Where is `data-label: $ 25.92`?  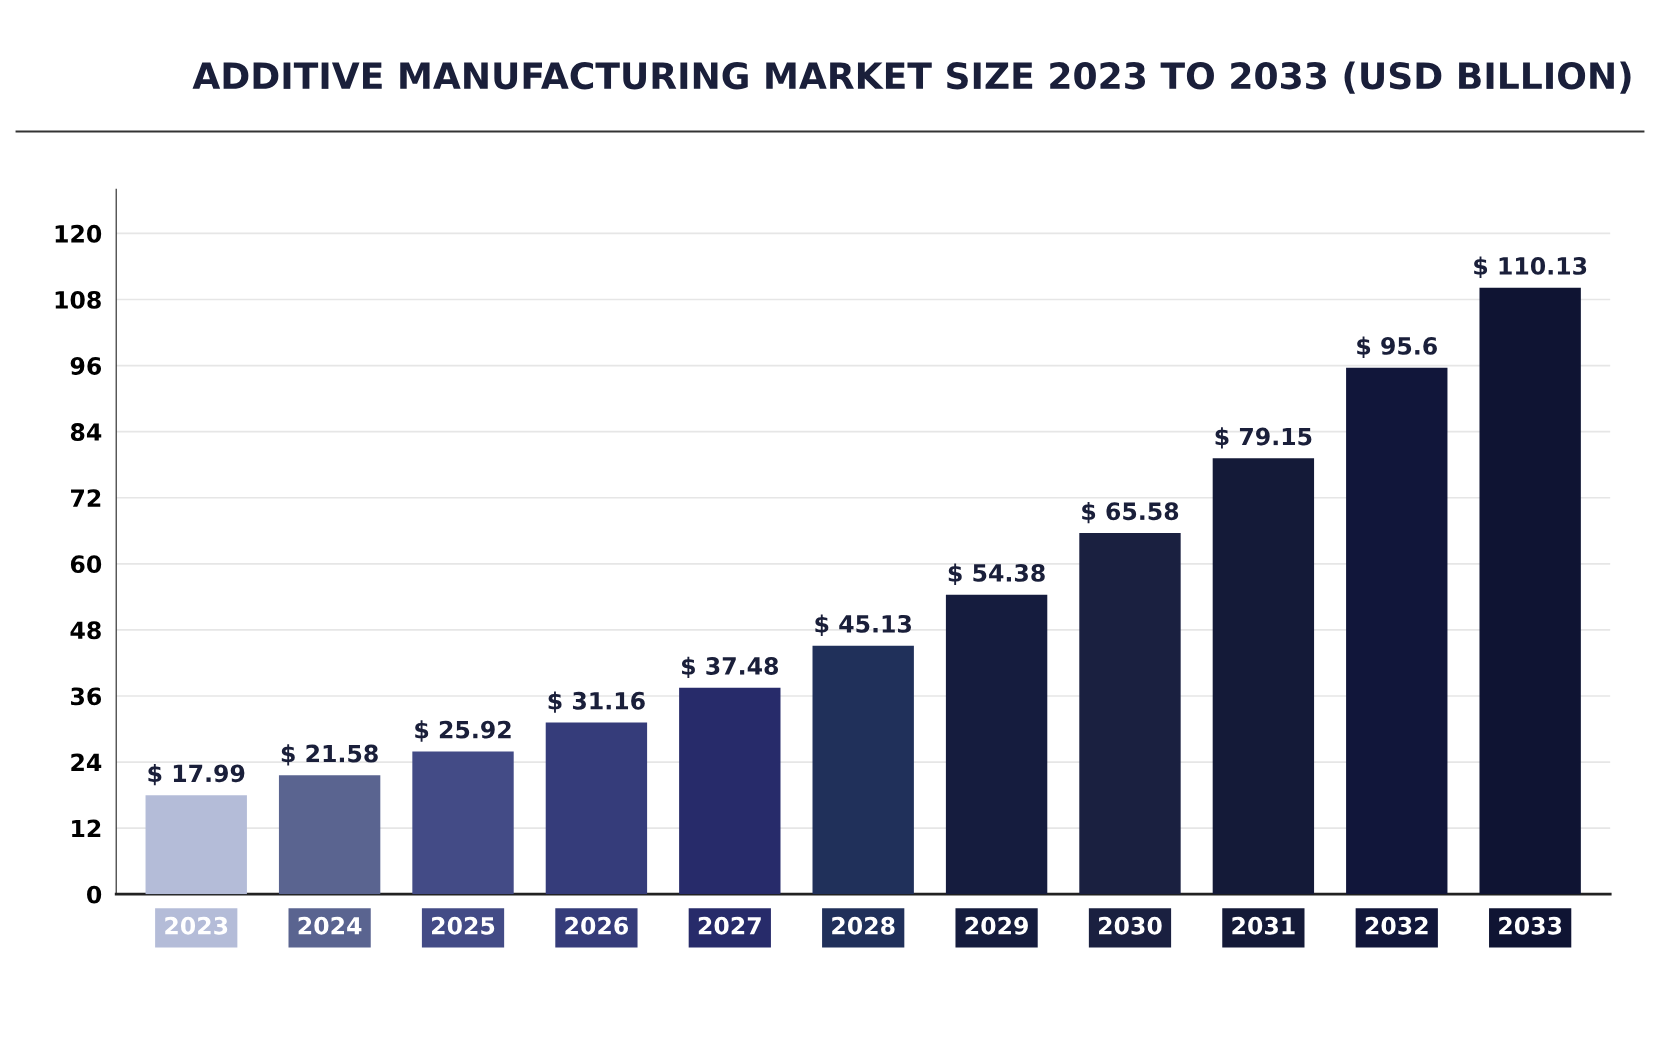
data-label: $ 25.92 is located at coordinates (463, 731).